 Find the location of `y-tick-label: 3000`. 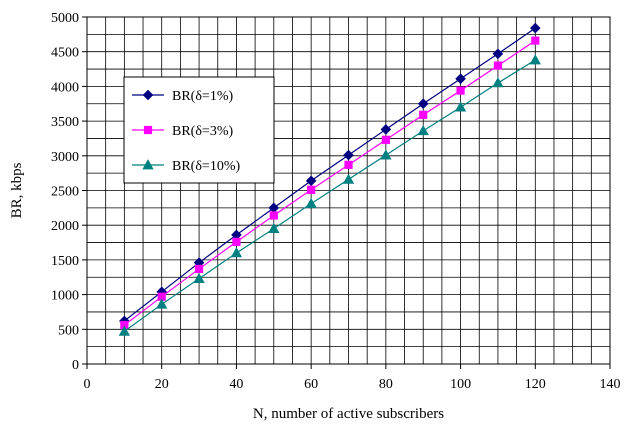

y-tick-label: 3000 is located at coordinates (65, 157).